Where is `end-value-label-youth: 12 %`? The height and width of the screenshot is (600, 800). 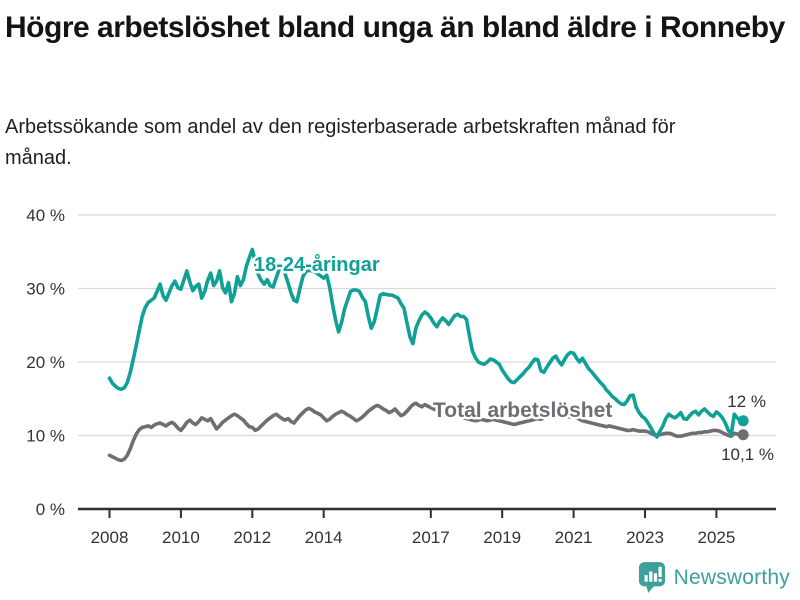 end-value-label-youth: 12 % is located at coordinates (746, 401).